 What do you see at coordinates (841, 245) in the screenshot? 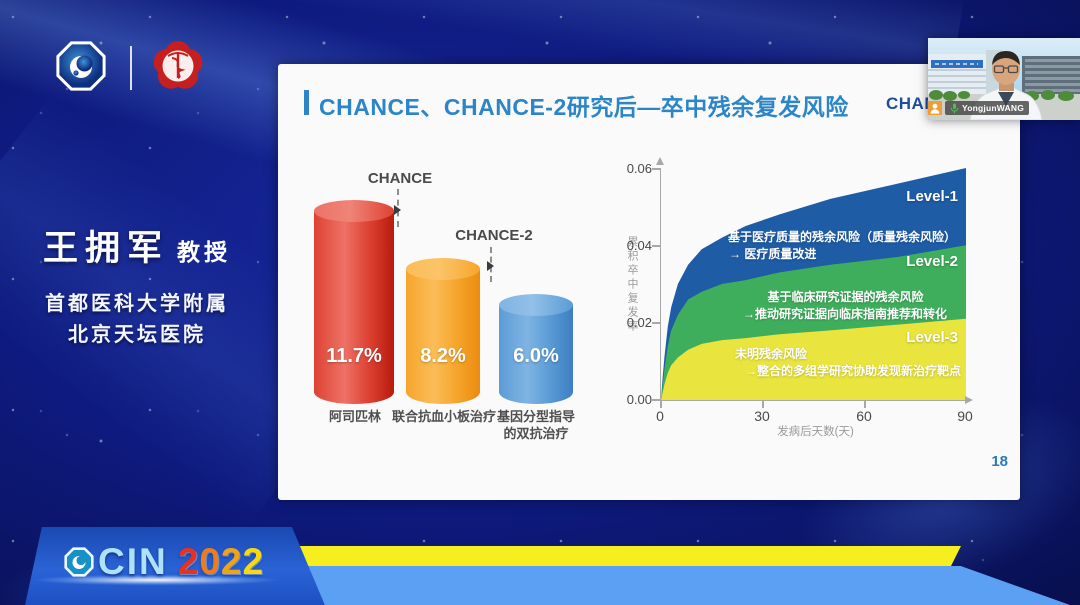
I see `level-1-annotation: 基于医疗质量的残余风险（质量残余风险） → 医疗质量改进` at bounding box center [841, 245].